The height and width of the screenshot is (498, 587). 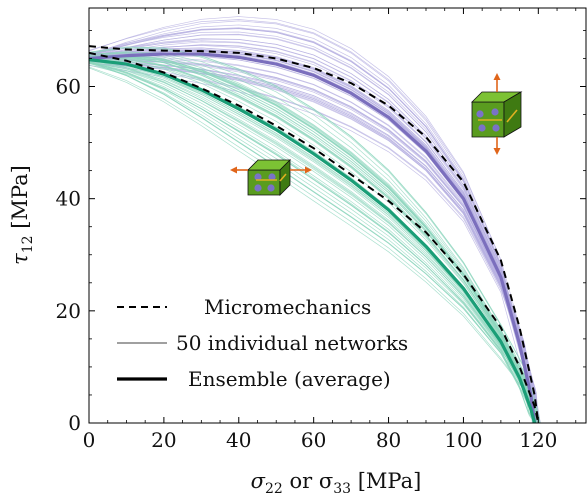 What do you see at coordinates (292, 343) in the screenshot?
I see `legend-label-individual-networks: 50 individual networks` at bounding box center [292, 343].